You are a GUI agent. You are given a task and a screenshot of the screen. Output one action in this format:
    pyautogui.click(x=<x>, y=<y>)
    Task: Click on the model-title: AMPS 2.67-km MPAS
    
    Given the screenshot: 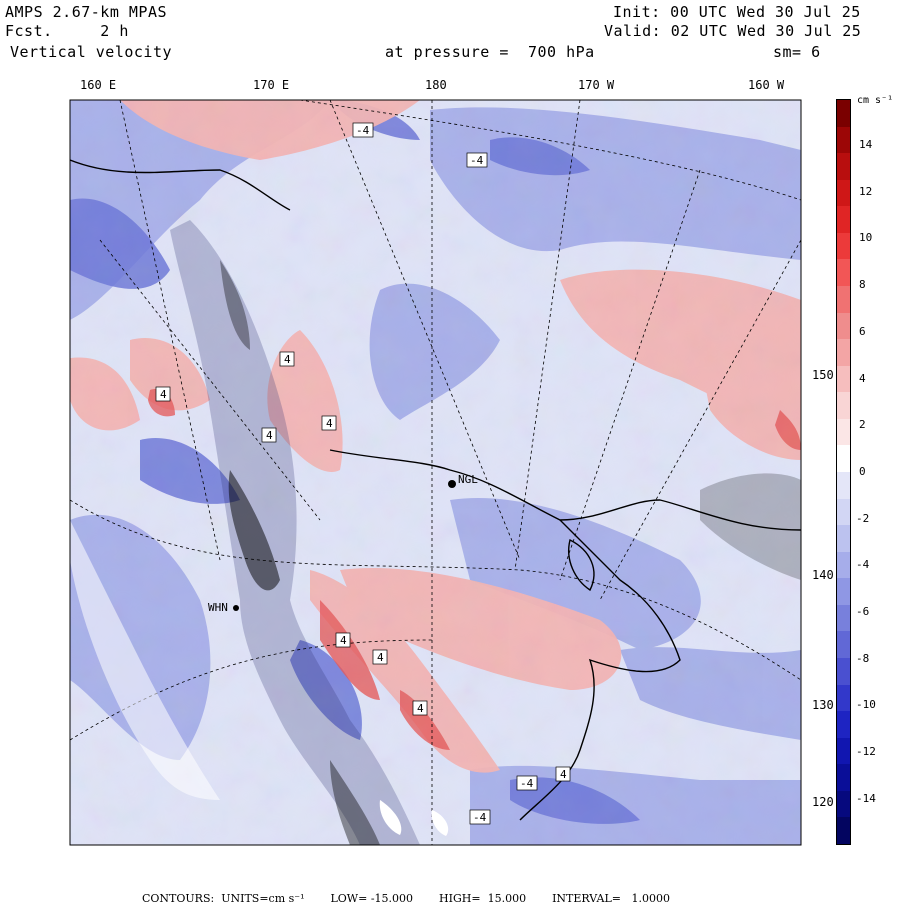 What is the action you would take?
    pyautogui.click(x=86, y=12)
    